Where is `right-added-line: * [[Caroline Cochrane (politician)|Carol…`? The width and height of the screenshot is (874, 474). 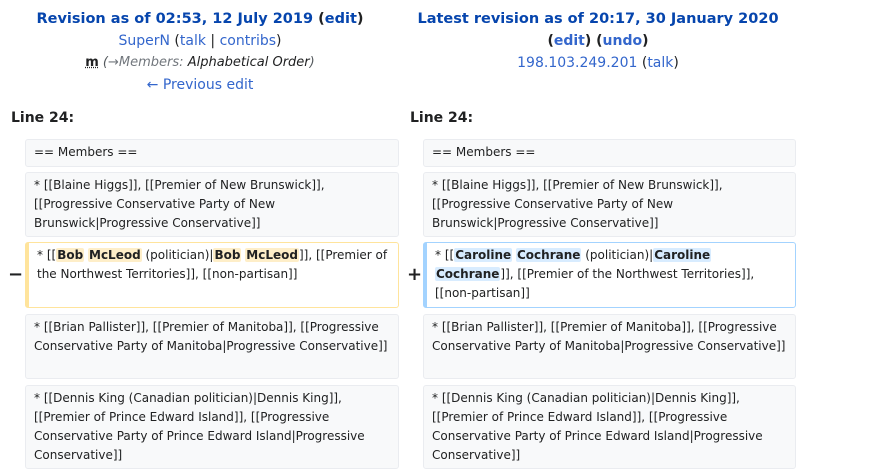
right-added-line: * [[Caroline Cochrane (politician)|Carol… is located at coordinates (609, 275).